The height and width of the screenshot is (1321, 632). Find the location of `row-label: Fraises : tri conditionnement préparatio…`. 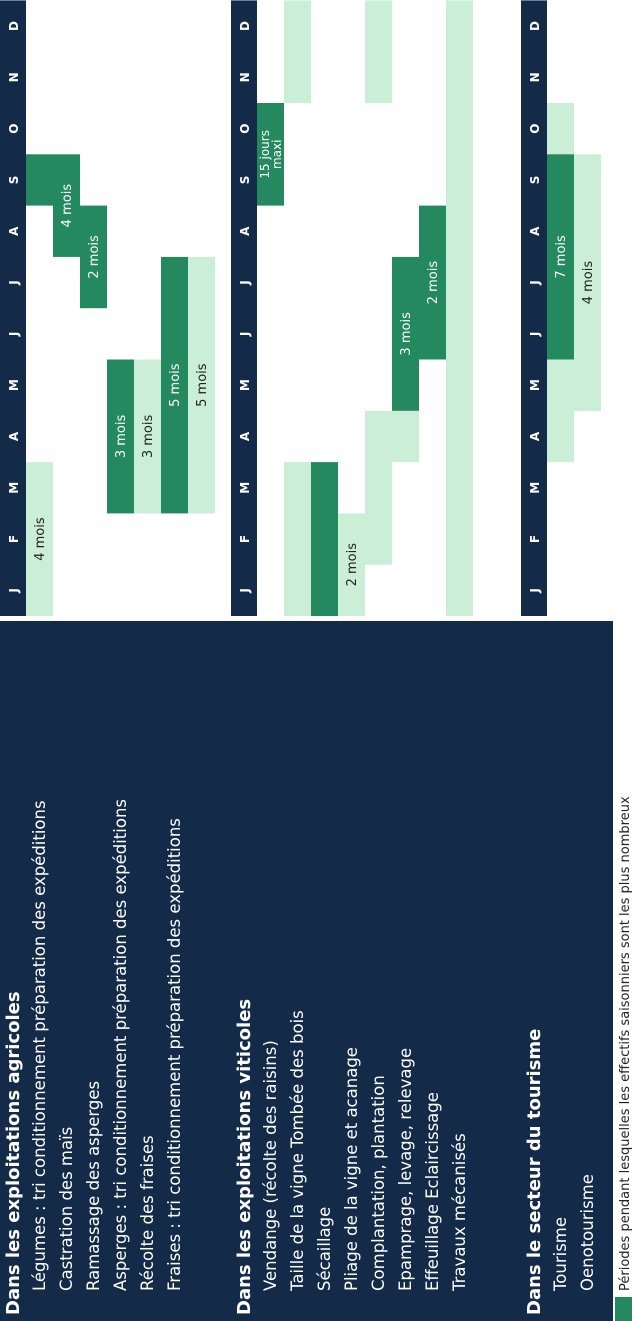

row-label: Fraises : tri conditionnement préparatio… is located at coordinates (174, 1054).